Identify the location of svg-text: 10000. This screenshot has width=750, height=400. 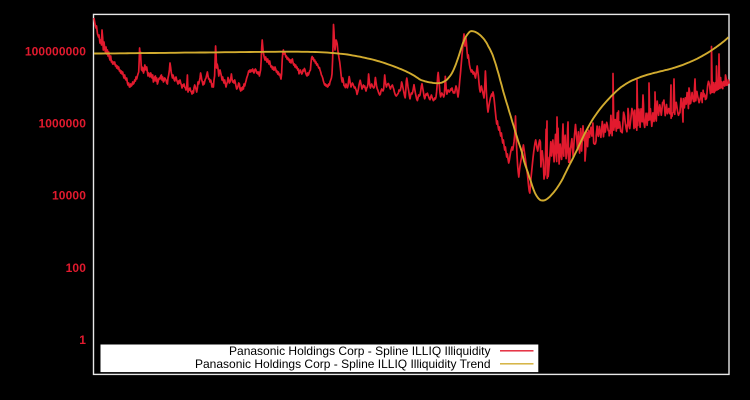
(69, 196).